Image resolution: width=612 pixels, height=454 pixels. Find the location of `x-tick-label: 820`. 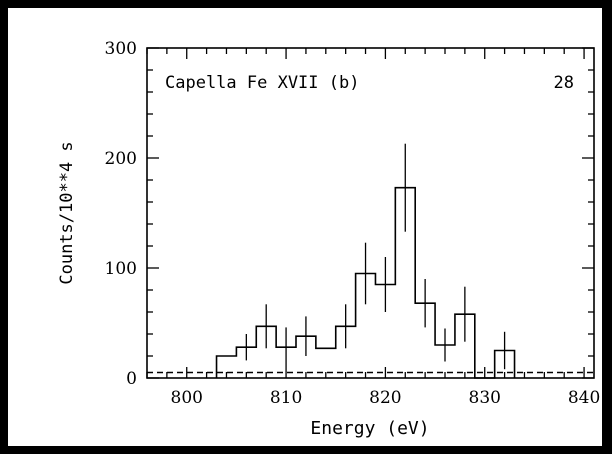

x-tick-label: 820 is located at coordinates (385, 398).